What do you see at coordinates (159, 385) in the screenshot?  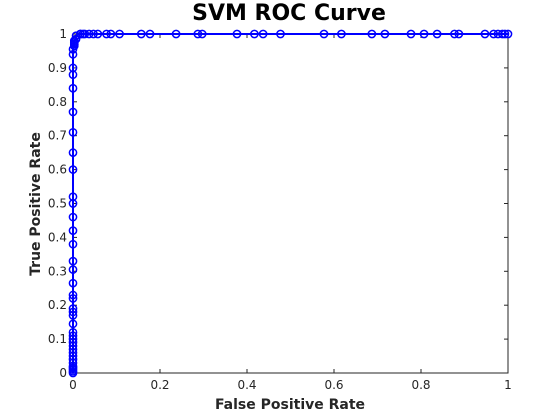 I see `x-tick-label: 0.2` at bounding box center [159, 385].